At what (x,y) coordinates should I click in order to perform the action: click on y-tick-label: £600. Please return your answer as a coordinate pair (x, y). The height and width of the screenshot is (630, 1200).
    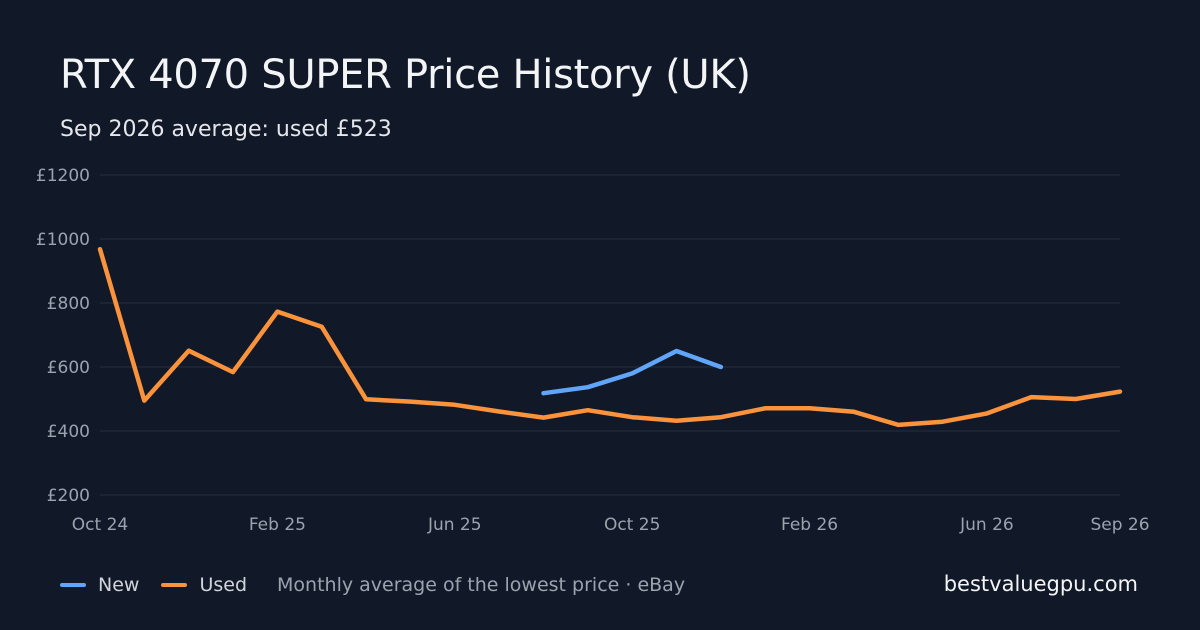
    Looking at the image, I should click on (68, 368).